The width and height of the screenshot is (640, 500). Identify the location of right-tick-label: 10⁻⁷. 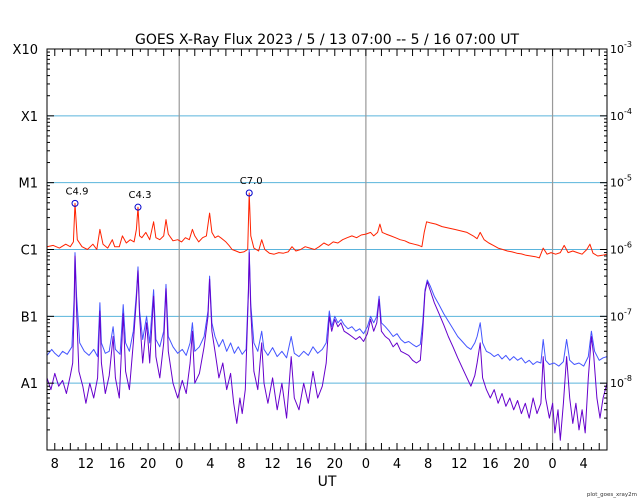
(621, 315).